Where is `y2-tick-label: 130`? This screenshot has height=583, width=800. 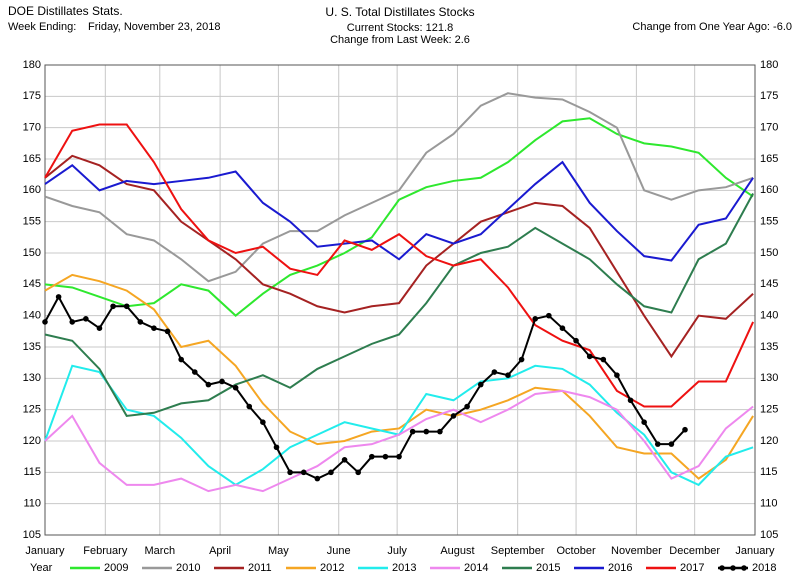 y2-tick-label: 130 is located at coordinates (769, 378).